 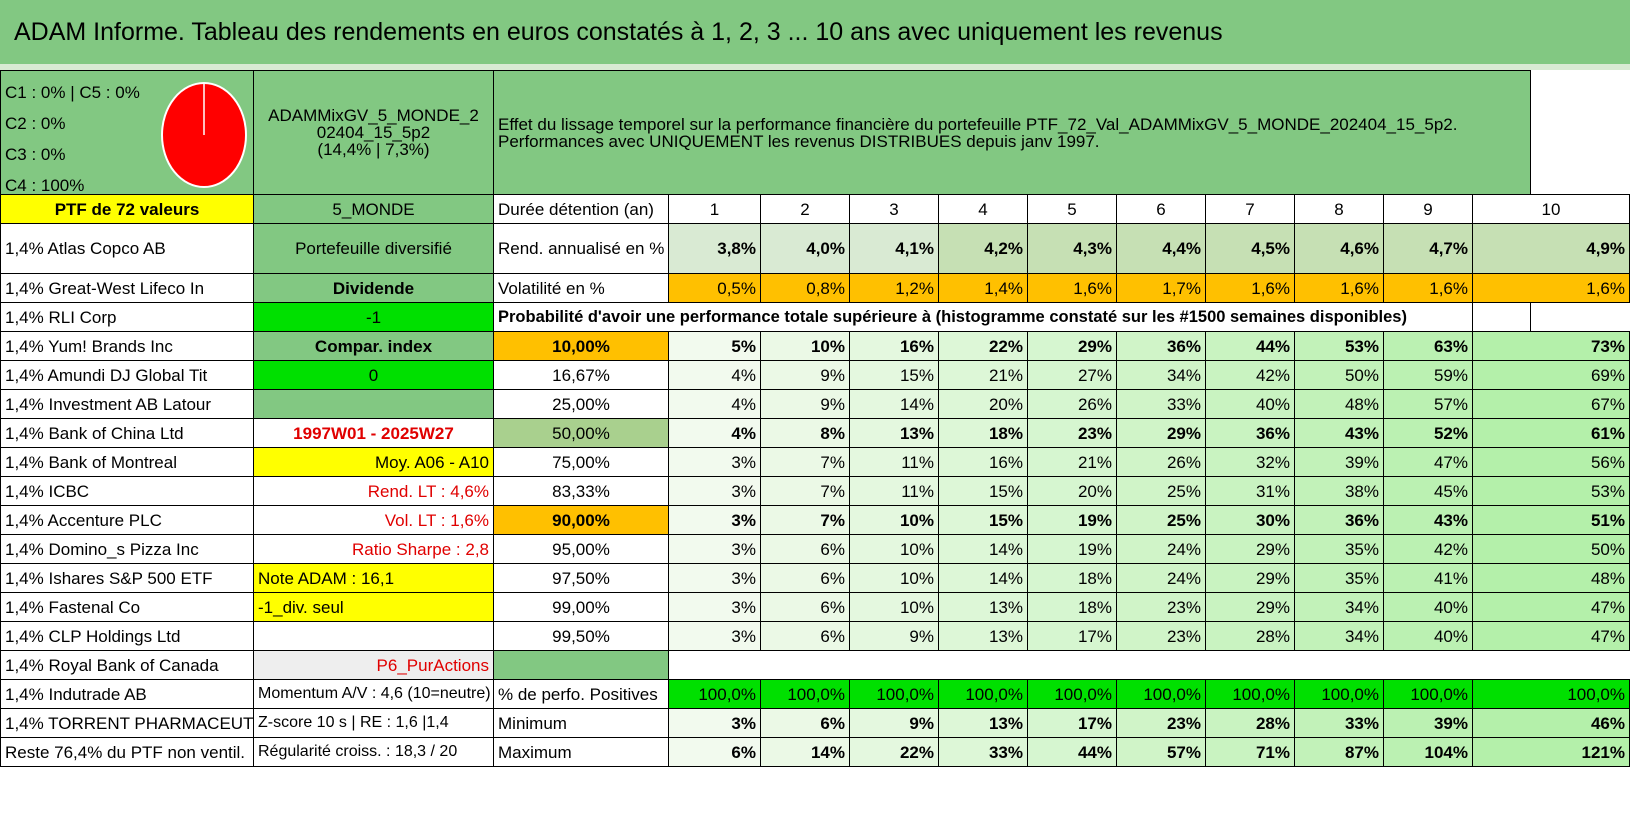 What do you see at coordinates (983, 607) in the screenshot?
I see `prob-q10-y4: 13%` at bounding box center [983, 607].